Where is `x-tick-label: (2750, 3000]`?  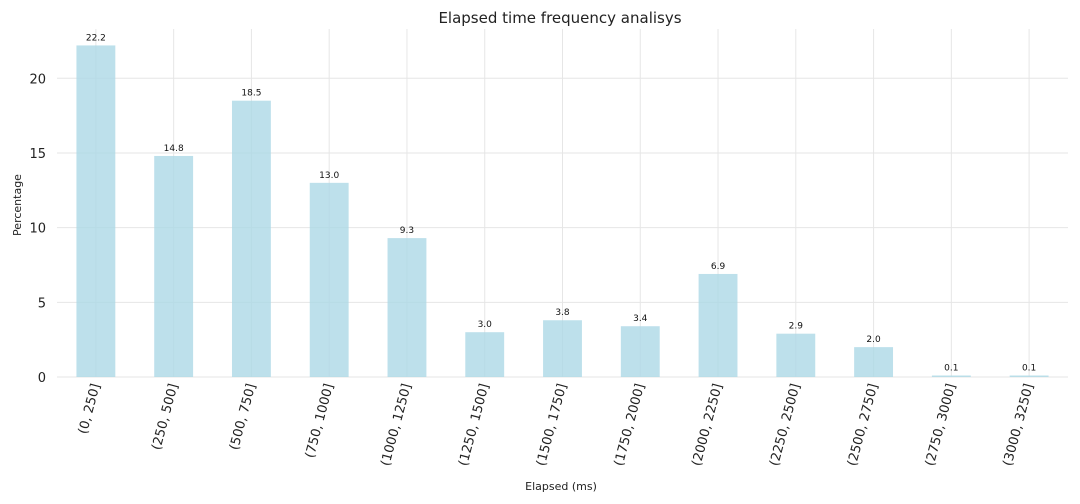
x-tick-label: (2750, 3000] is located at coordinates (941, 425).